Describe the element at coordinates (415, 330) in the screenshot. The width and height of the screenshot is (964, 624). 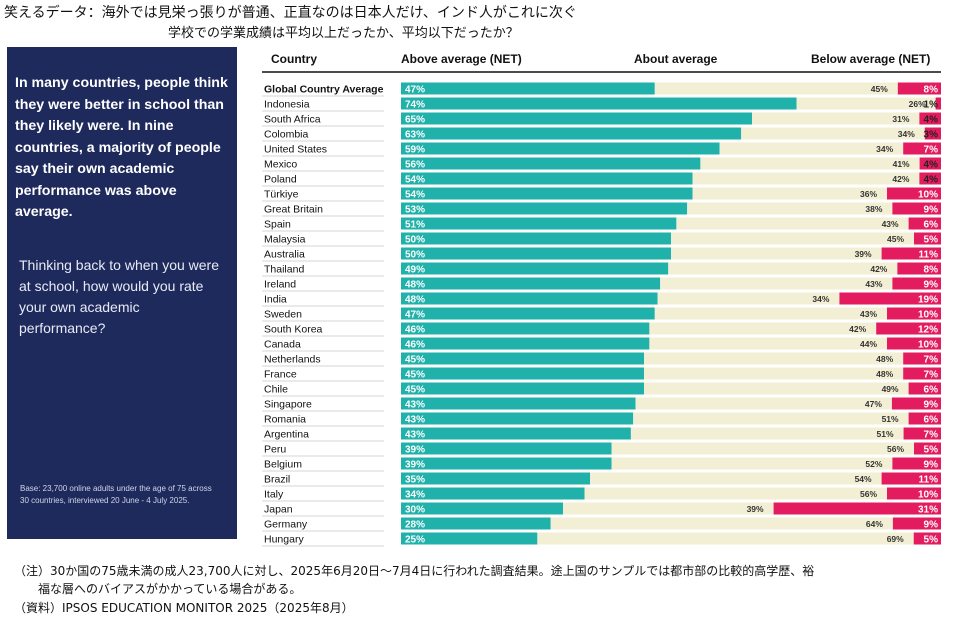
I see `label-above-average: 46%` at that location.